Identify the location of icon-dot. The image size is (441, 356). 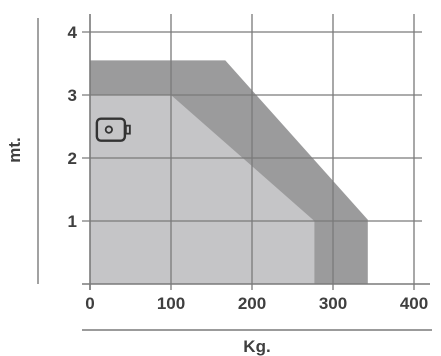
(108, 129).